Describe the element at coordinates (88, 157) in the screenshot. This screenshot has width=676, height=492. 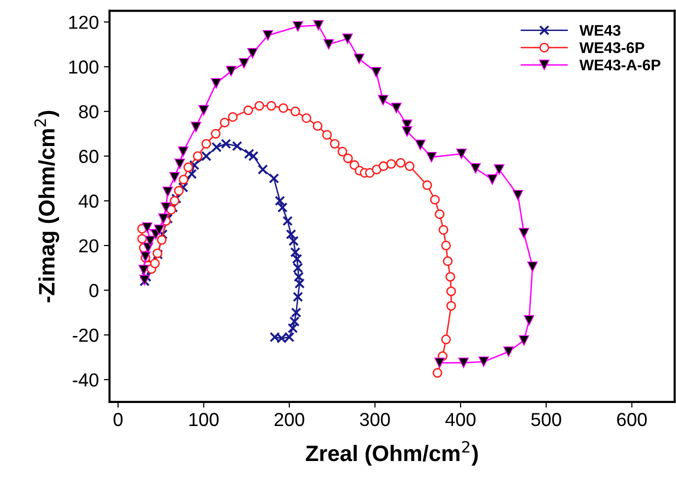
I see `y-tick-label: 60` at that location.